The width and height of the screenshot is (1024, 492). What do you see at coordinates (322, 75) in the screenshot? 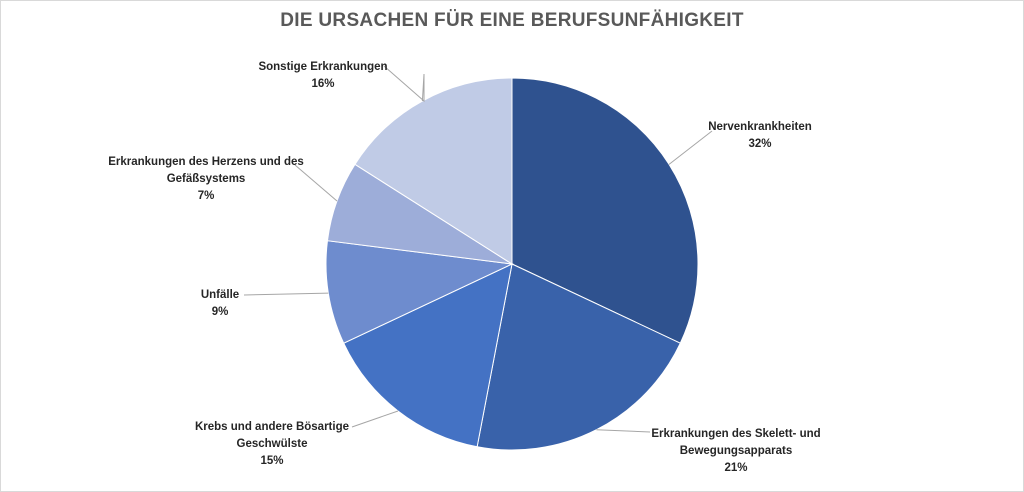
I see `data-label-5: Sonstige Erkrankungen 16%` at bounding box center [322, 75].